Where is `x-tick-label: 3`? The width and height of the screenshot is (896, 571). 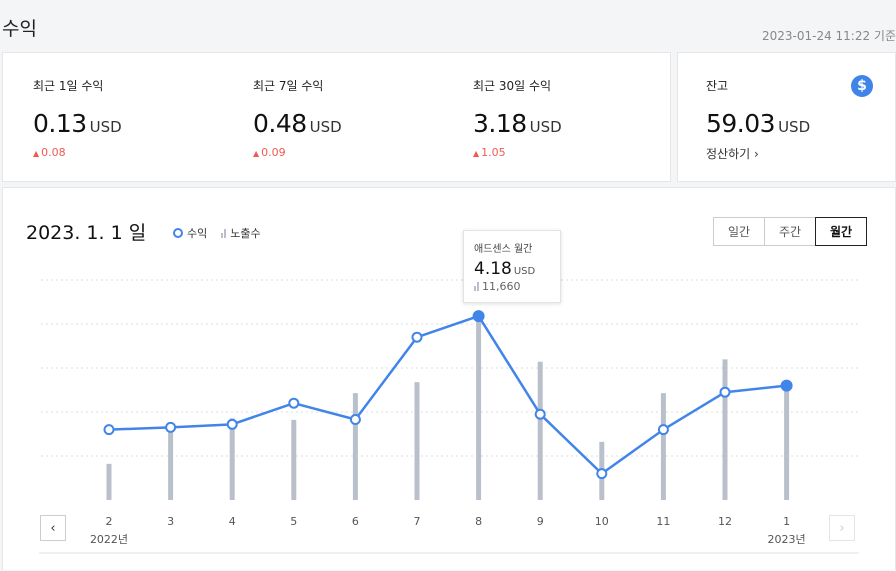
x-tick-label: 3 is located at coordinates (170, 521).